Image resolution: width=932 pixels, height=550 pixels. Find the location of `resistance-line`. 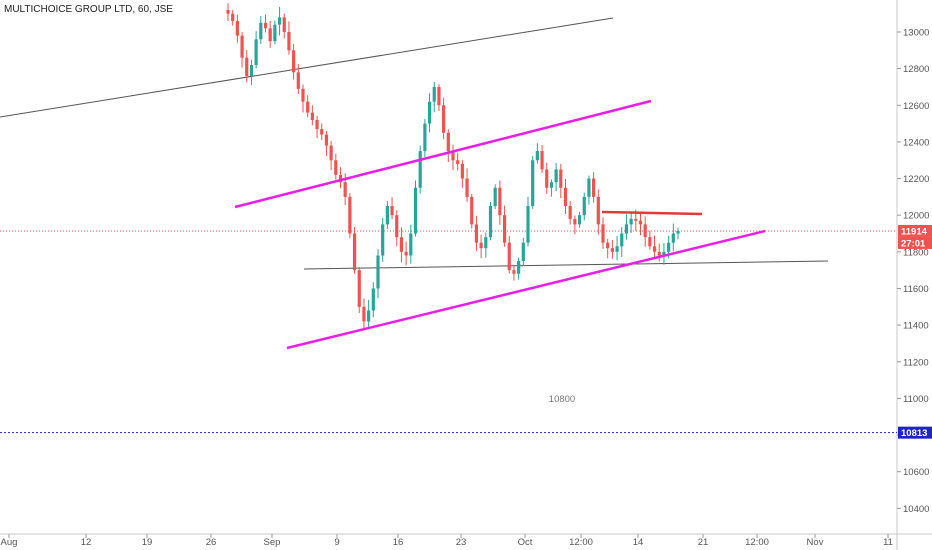

resistance-line is located at coordinates (652, 213).